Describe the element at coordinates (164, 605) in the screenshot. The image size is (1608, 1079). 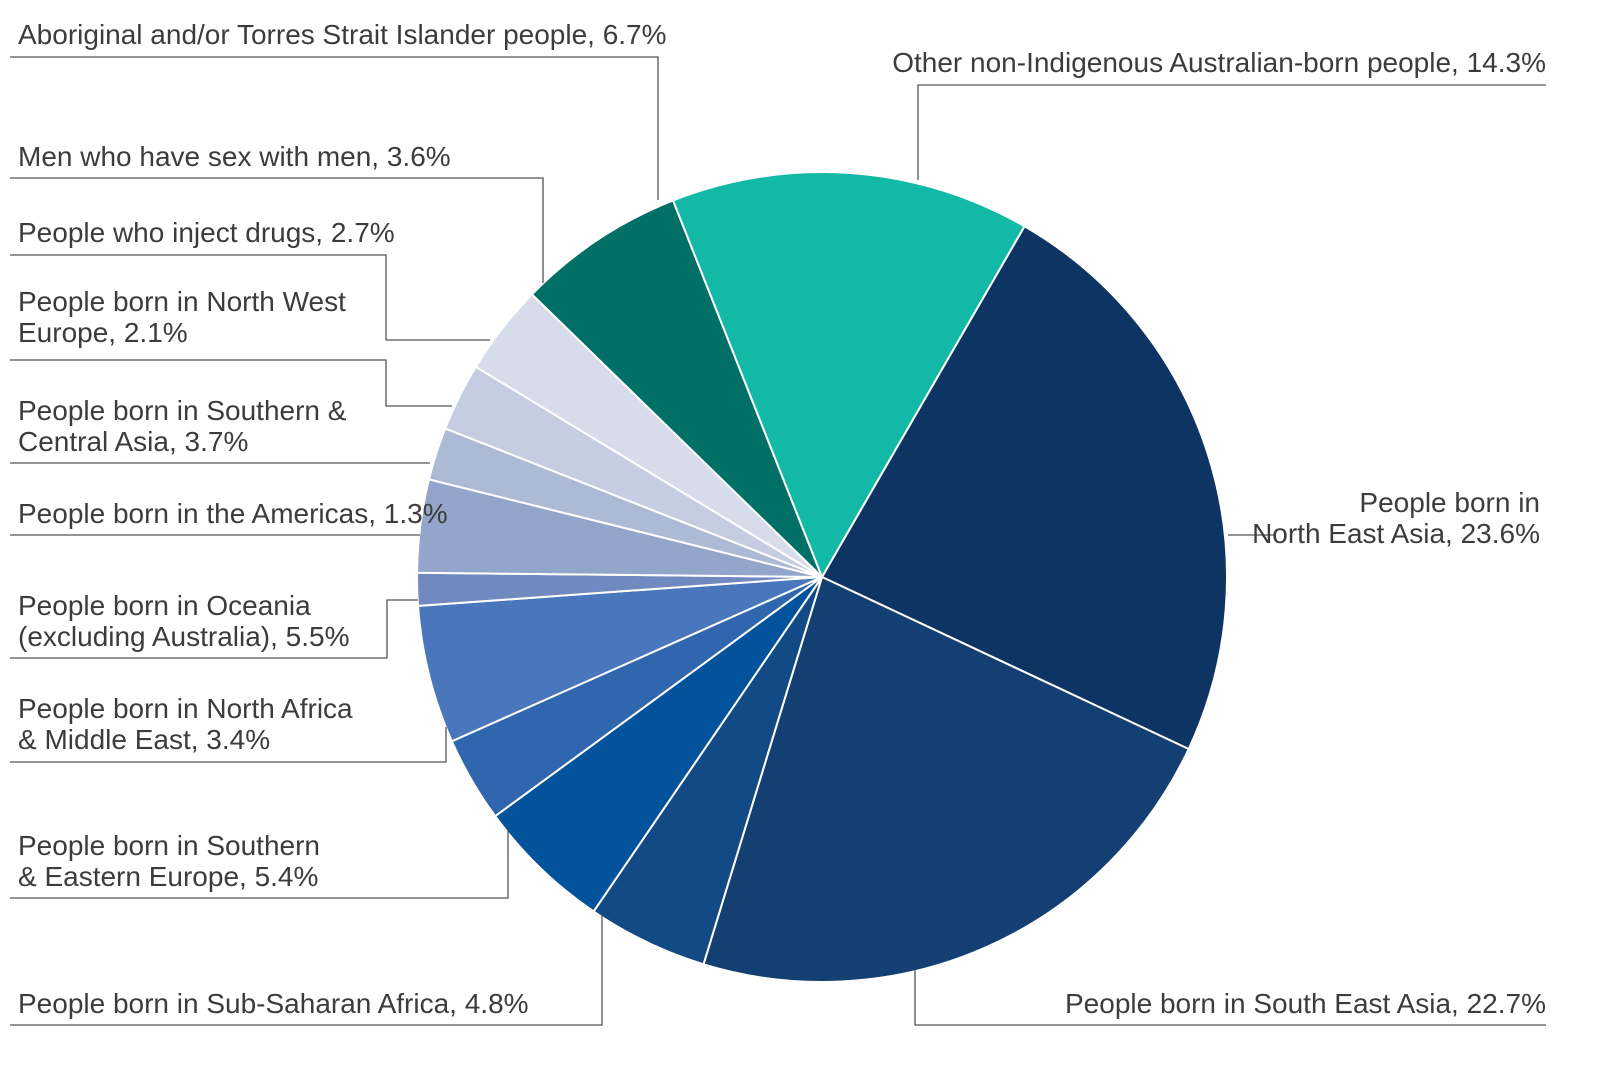
I see `slice-label-line: People born in Oceania` at that location.